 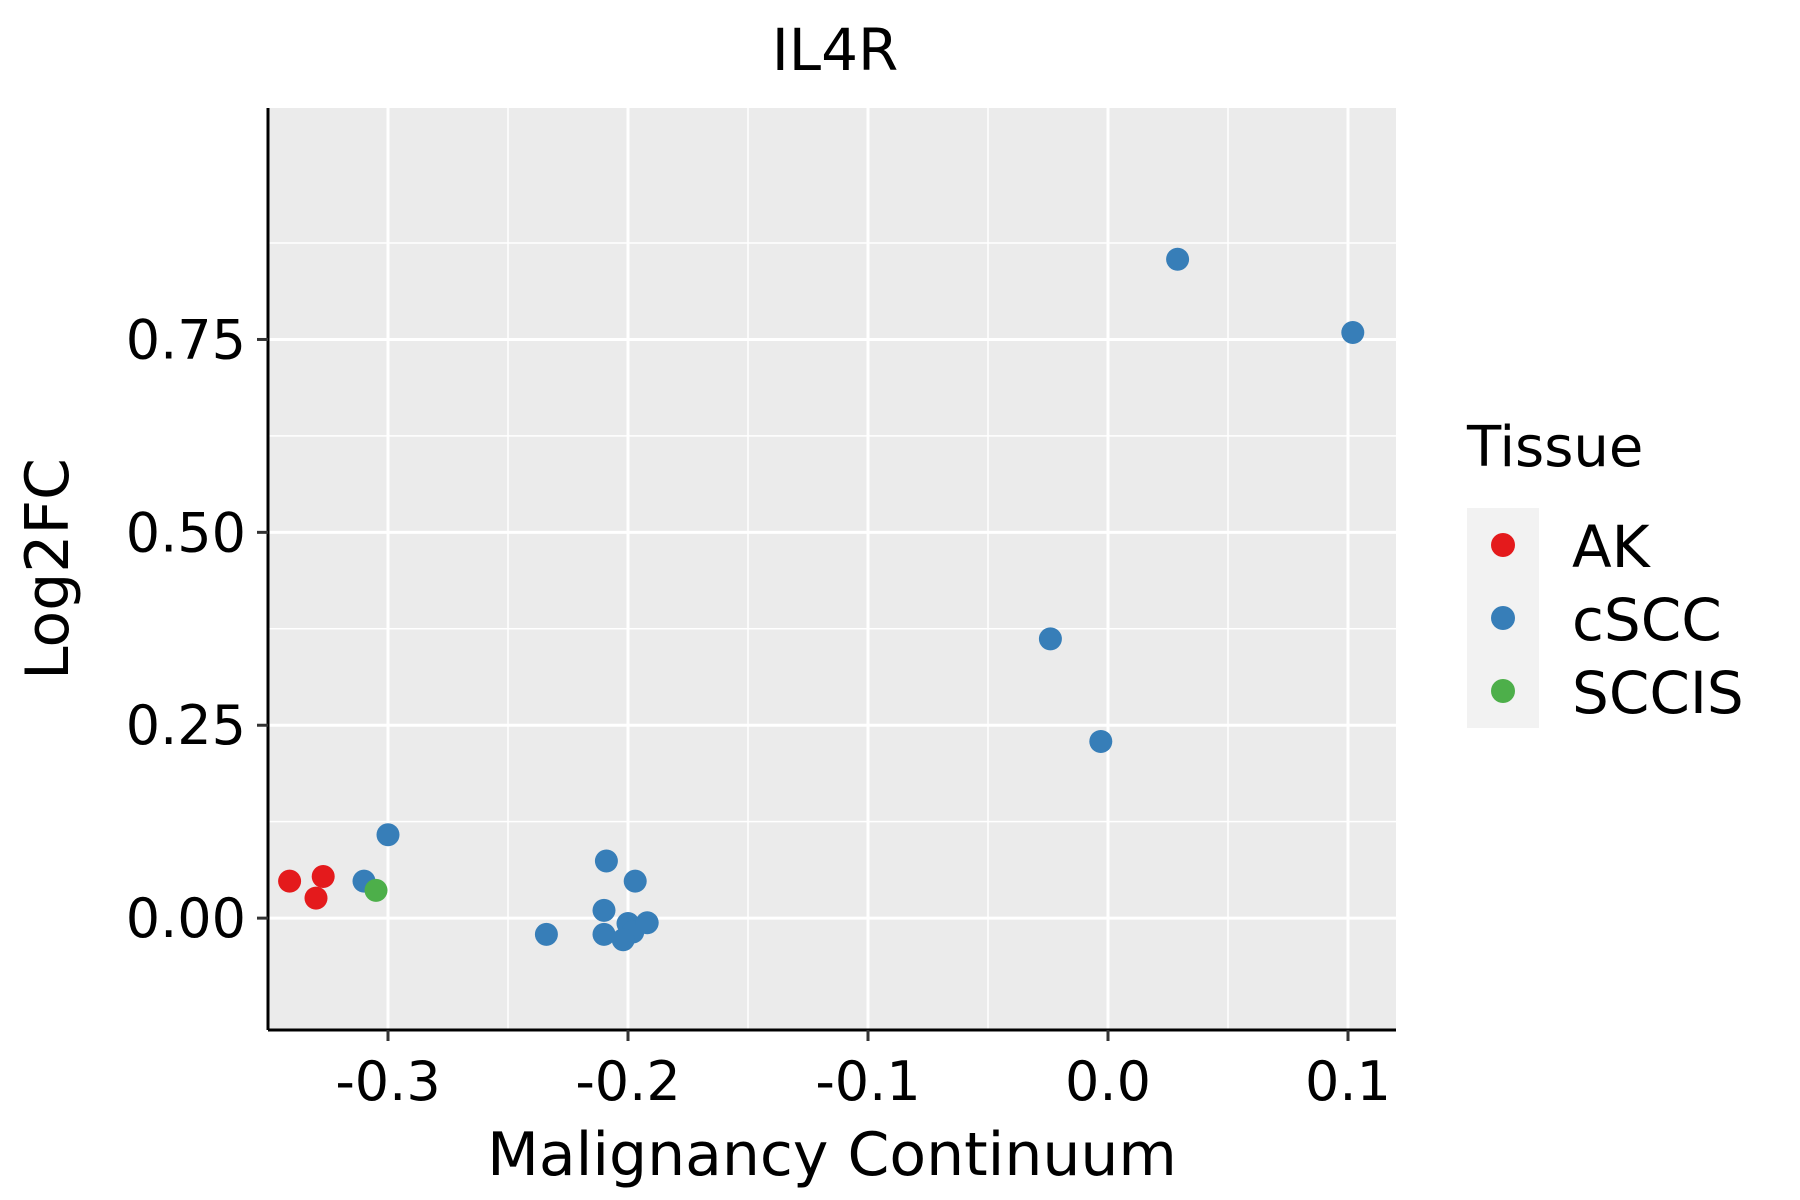 I want to click on x-tick-label: -0.1, so click(x=867, y=1081).